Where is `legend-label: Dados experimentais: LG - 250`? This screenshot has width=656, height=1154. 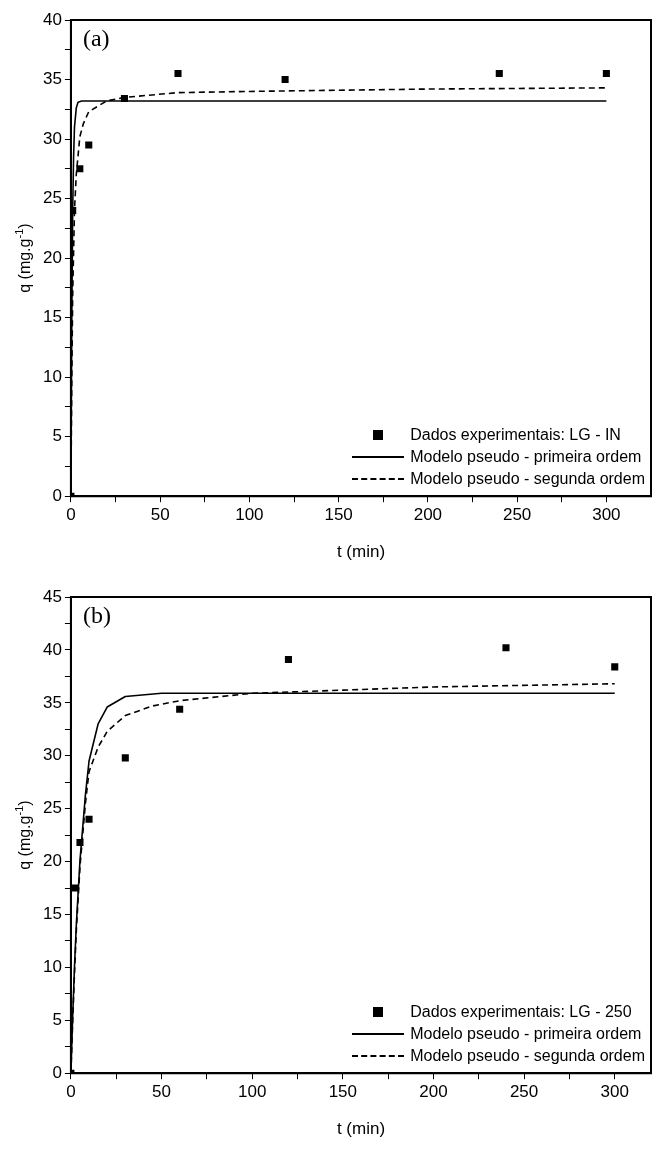 legend-label: Dados experimentais: LG - 250 is located at coordinates (521, 1012).